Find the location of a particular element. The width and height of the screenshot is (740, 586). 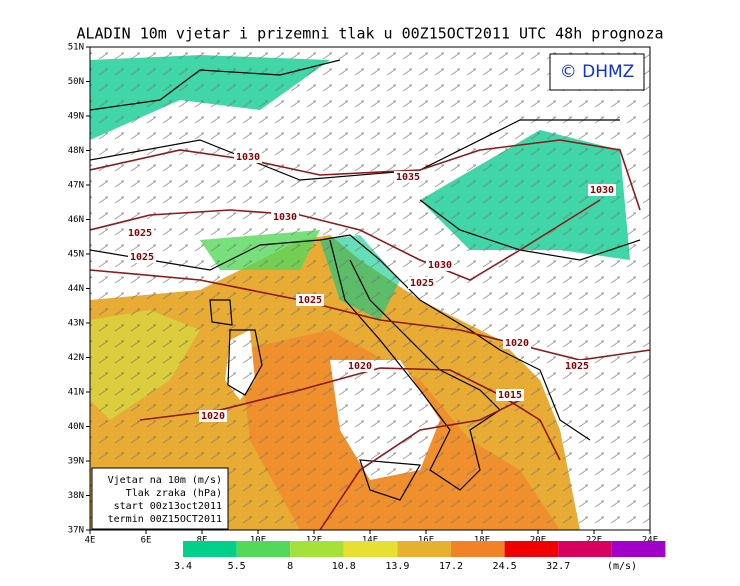

lon-label: 6E is located at coordinates (146, 541).